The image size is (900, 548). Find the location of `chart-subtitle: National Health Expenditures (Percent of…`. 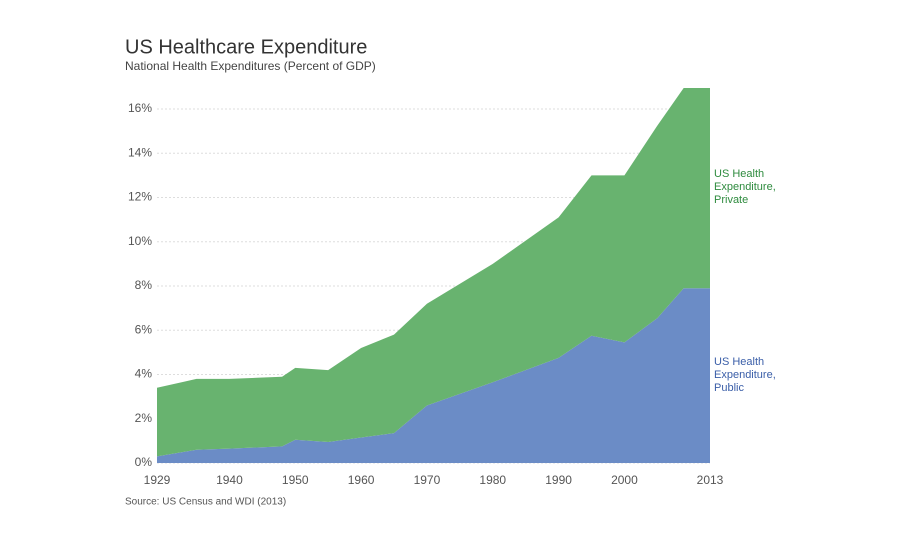

chart-subtitle: National Health Expenditures (Percent of… is located at coordinates (250, 66).